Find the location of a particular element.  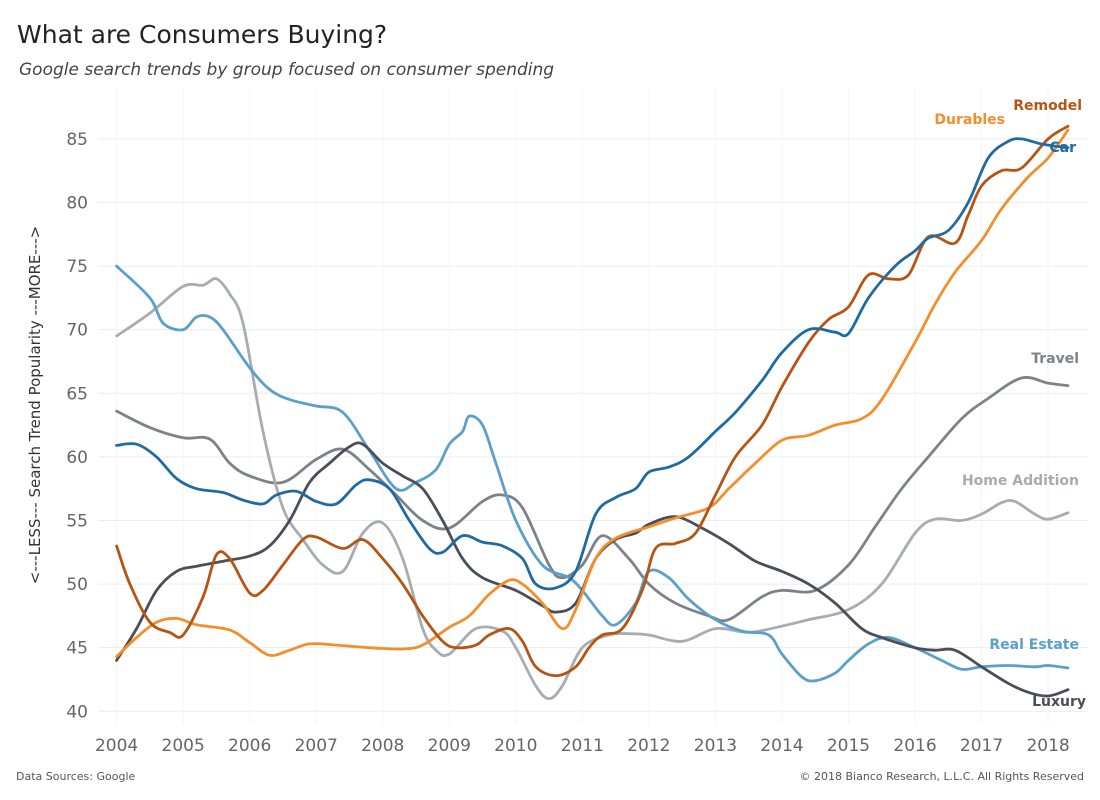

y-tick-label: 50 is located at coordinates (77, 585).